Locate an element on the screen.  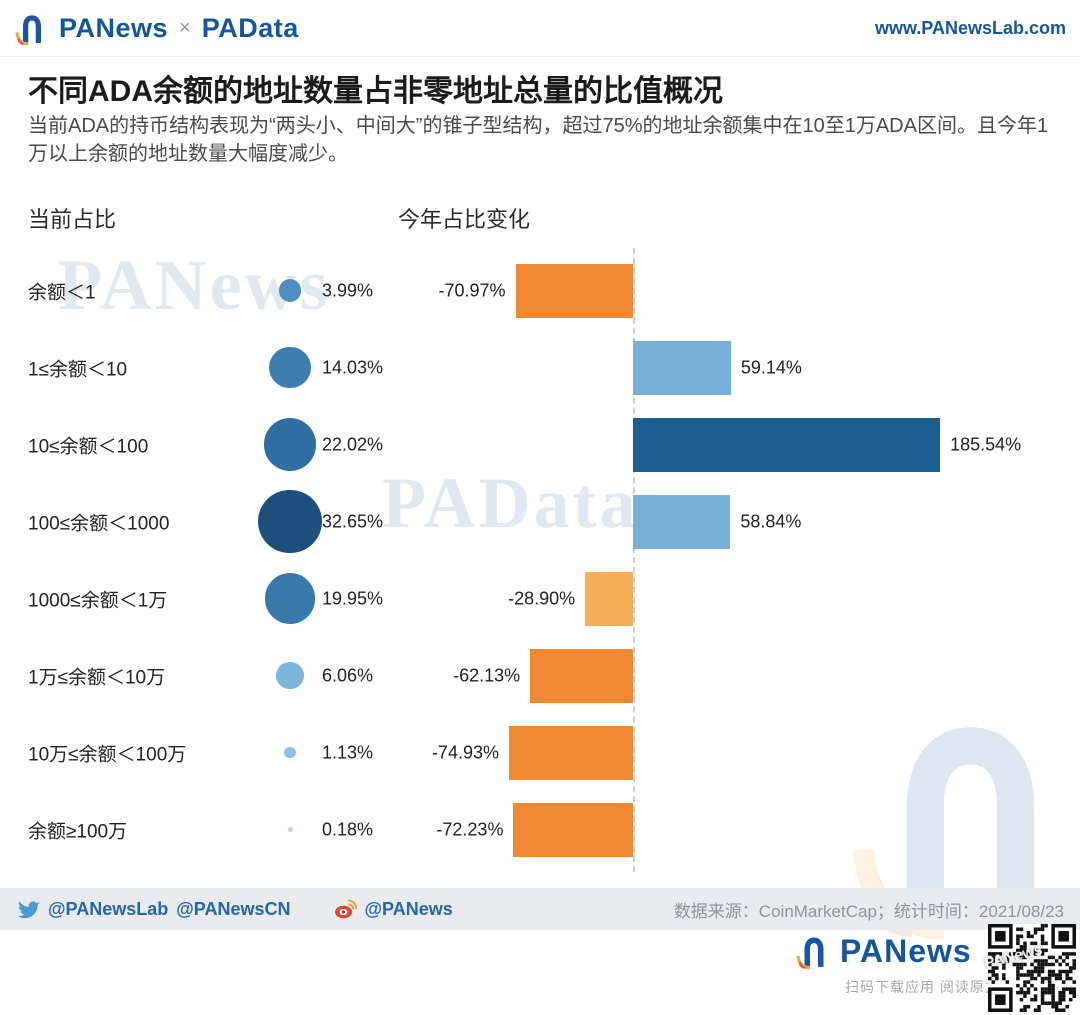
weibo-icon is located at coordinates (345, 909).